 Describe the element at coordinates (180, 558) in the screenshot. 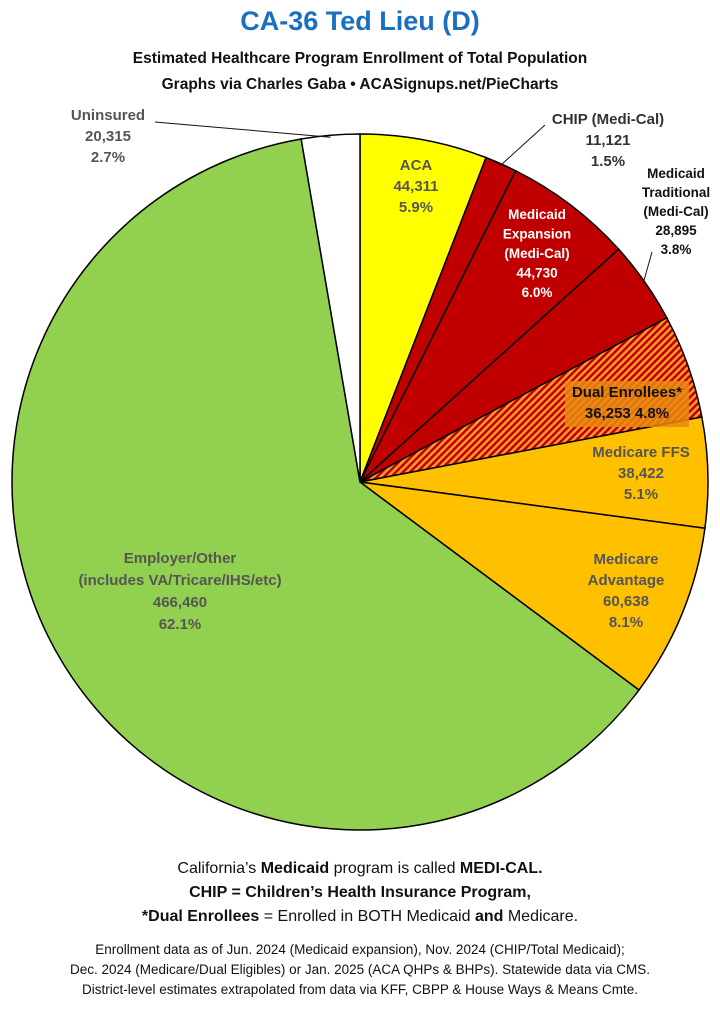

I see `slice-name: Employer/Other` at that location.